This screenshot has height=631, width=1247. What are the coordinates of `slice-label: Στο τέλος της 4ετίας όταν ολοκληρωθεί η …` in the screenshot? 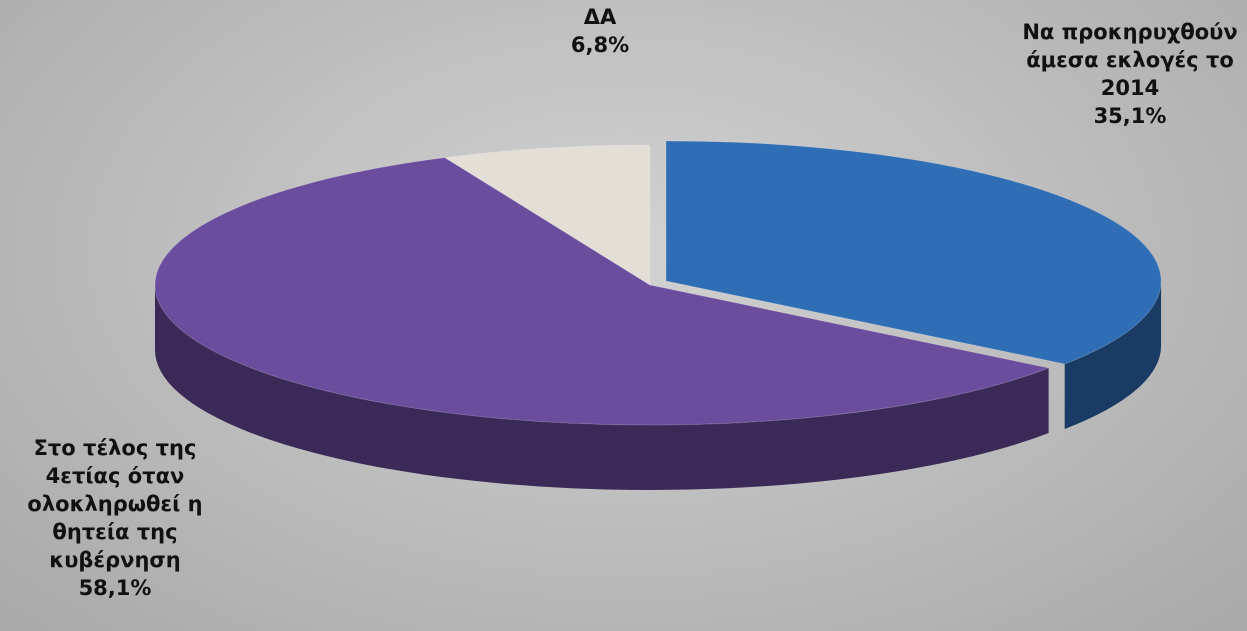 It's located at (115, 518).